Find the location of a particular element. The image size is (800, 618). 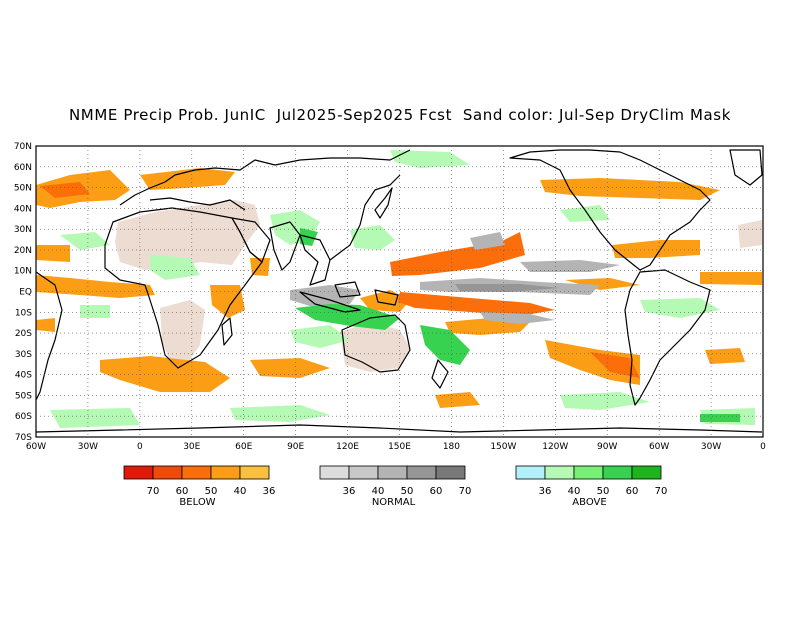

legend-normal: 36 40 50 60 70 NORMAL is located at coordinates (395, 486).